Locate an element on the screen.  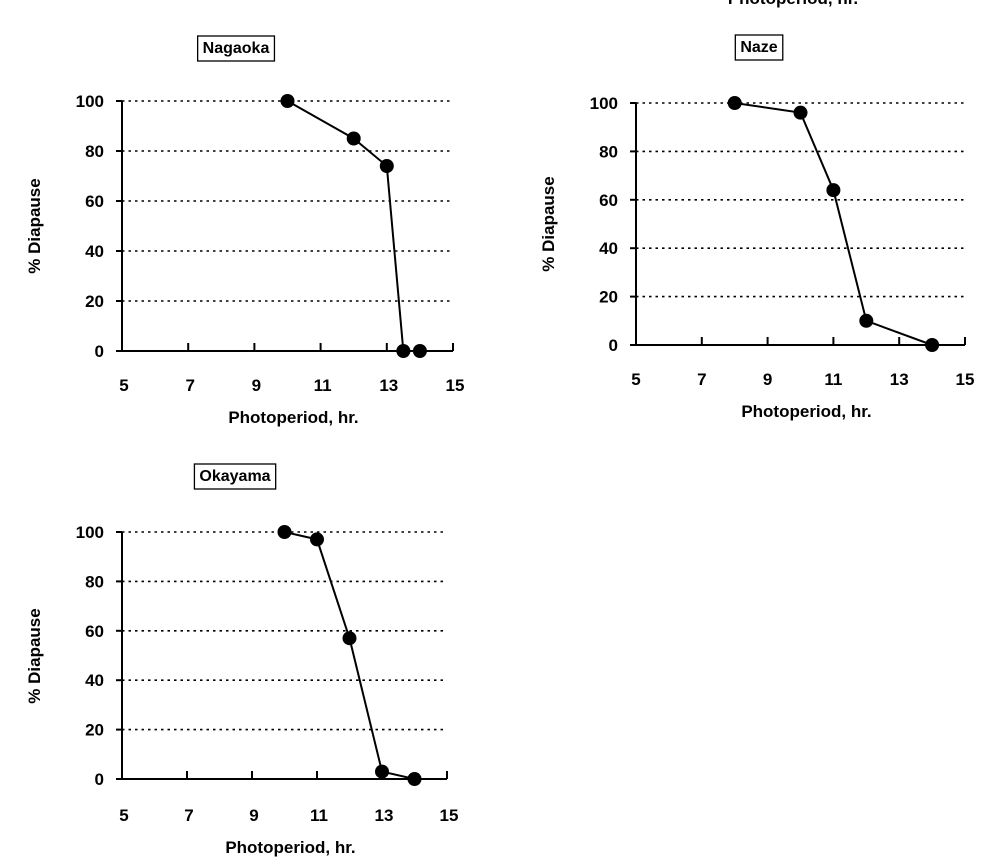
cropped-top-xlabel: Photoperiod, hr. is located at coordinates (793, 4).